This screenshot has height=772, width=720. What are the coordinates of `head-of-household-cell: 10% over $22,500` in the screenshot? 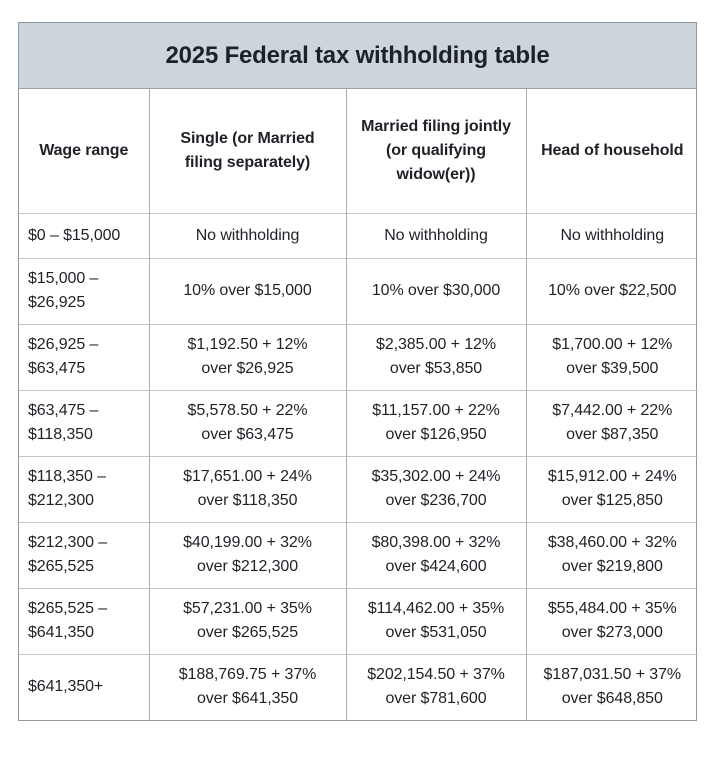 It's located at (611, 290).